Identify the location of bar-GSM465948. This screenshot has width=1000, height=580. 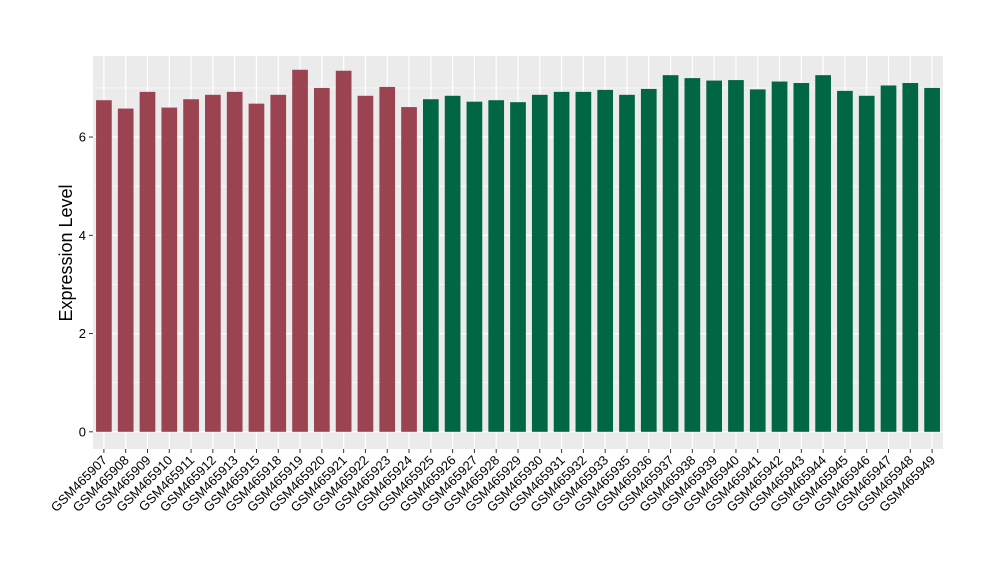
(910, 257).